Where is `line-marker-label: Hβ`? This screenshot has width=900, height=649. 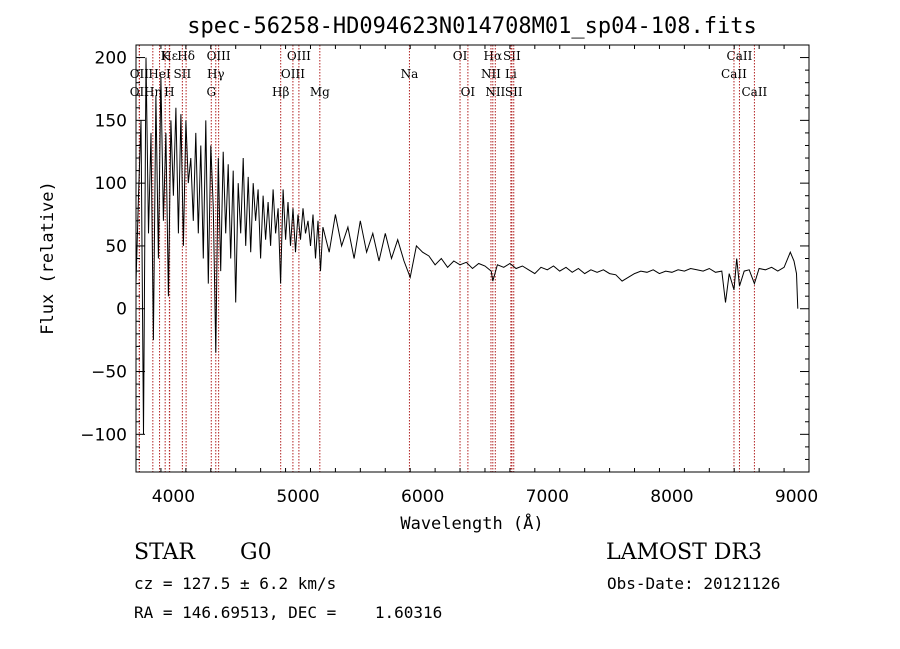 line-marker-label: Hβ is located at coordinates (280, 92).